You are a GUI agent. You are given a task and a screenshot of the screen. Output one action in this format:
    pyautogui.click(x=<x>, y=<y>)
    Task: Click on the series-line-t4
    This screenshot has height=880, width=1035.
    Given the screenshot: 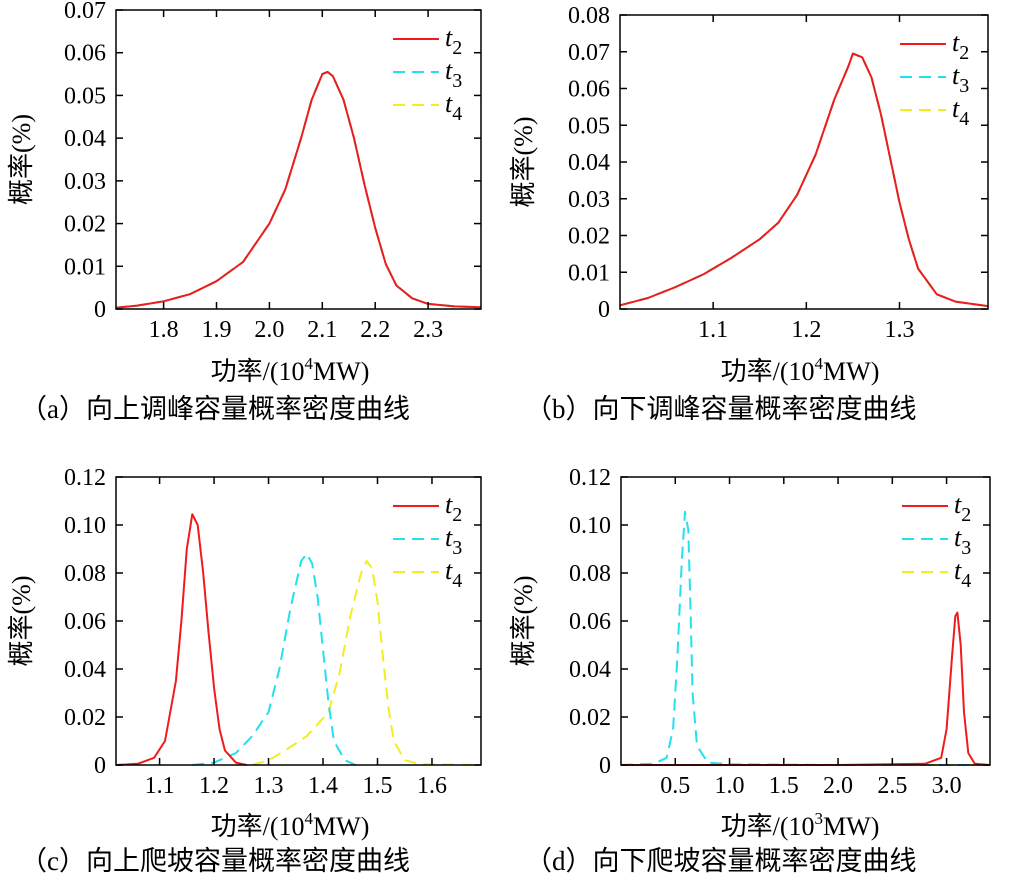 What is the action you would take?
    pyautogui.click(x=298, y=189)
    